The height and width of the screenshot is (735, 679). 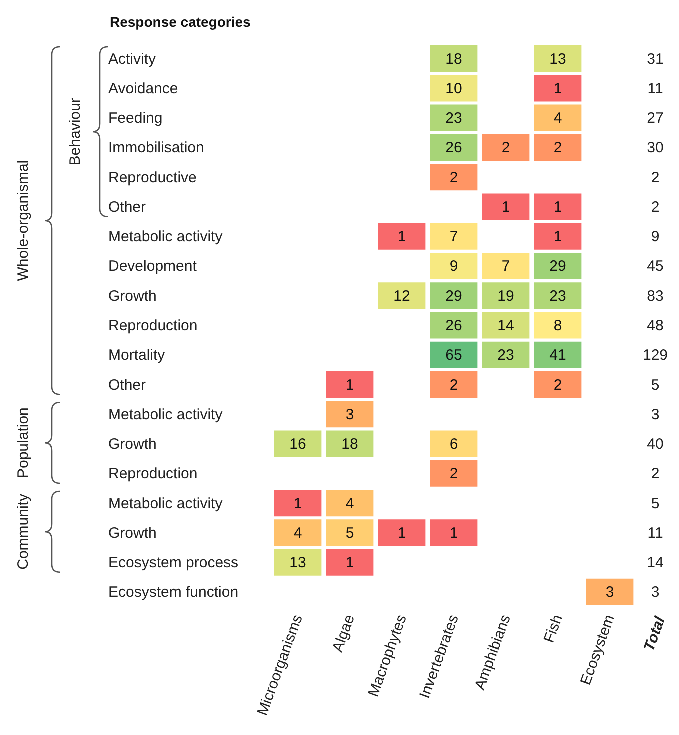 What do you see at coordinates (558, 326) in the screenshot?
I see `data-label: 8` at bounding box center [558, 326].